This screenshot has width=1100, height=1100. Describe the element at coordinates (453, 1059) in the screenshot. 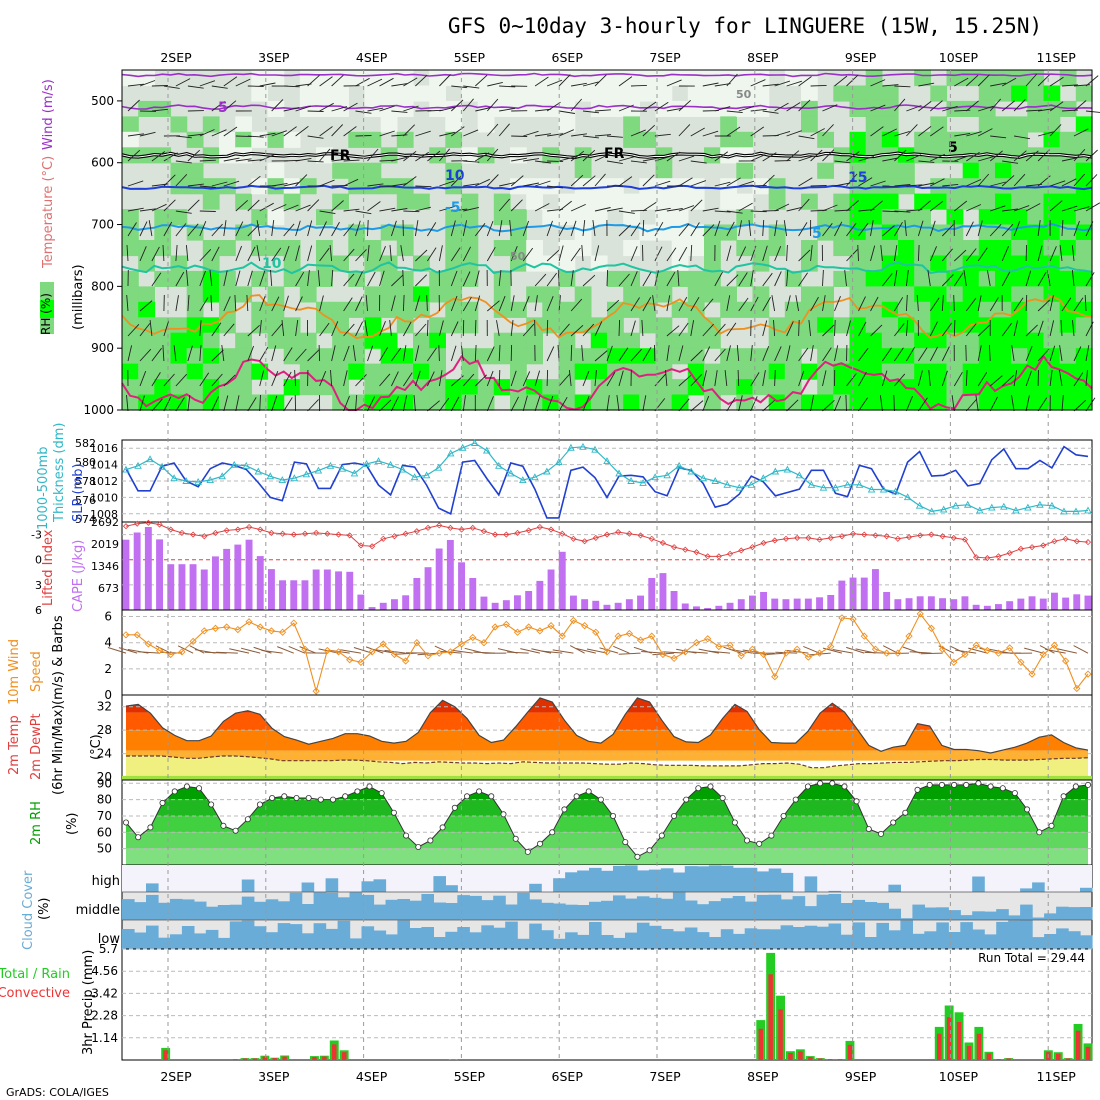

I see `precip-convective-bar` at that location.